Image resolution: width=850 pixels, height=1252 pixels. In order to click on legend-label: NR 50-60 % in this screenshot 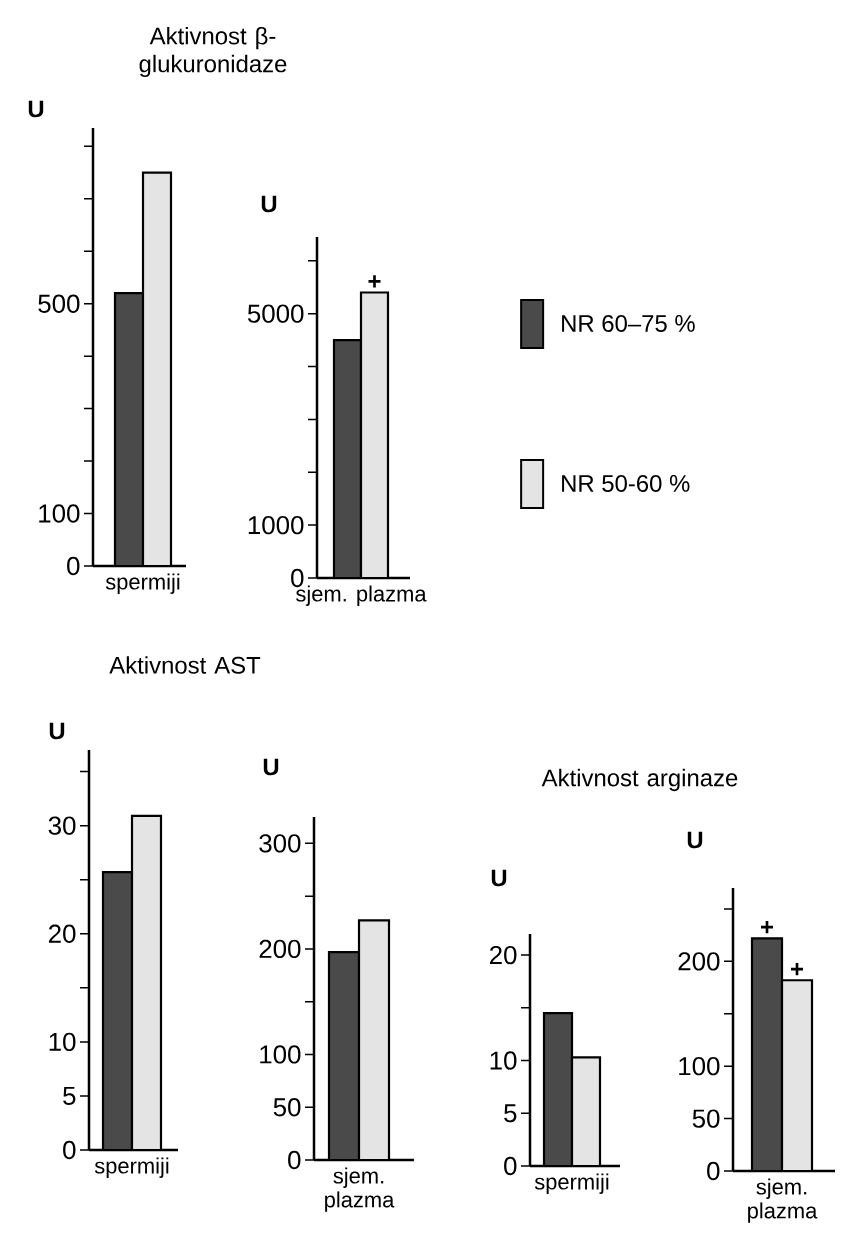, I will do `click(626, 483)`.